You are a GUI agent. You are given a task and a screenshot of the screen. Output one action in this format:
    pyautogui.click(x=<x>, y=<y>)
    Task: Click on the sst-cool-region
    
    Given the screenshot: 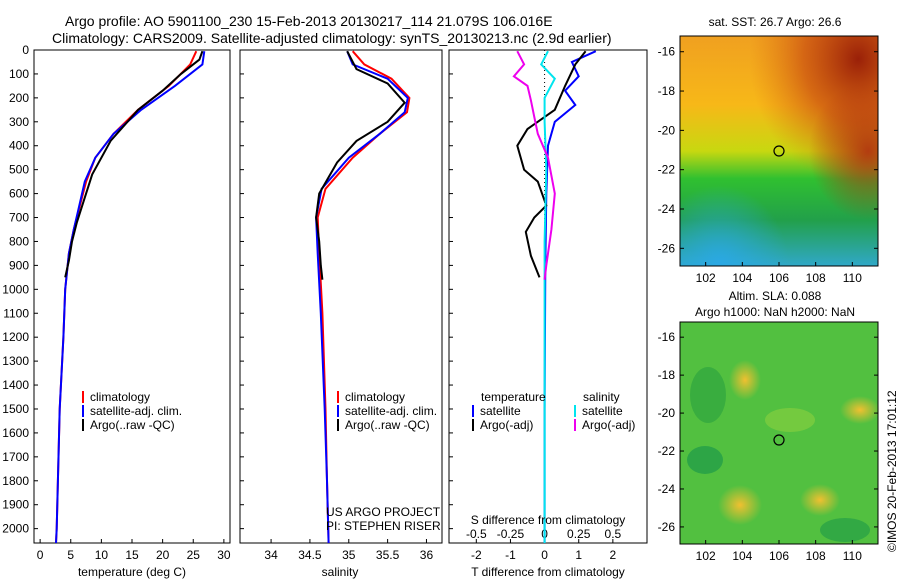 What is the action you would take?
    pyautogui.click(x=779, y=151)
    